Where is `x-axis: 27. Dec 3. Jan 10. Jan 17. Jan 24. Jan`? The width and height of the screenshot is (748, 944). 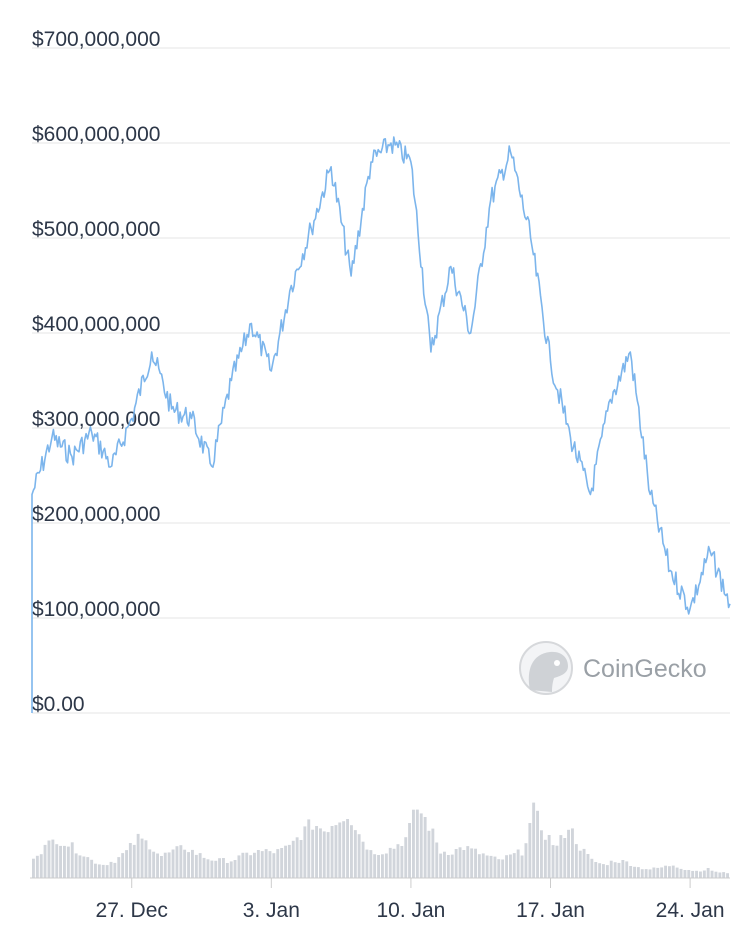
x-axis: 27. Dec 3. Jan 10. Jan 17. Jan 24. Jan is located at coordinates (410, 900).